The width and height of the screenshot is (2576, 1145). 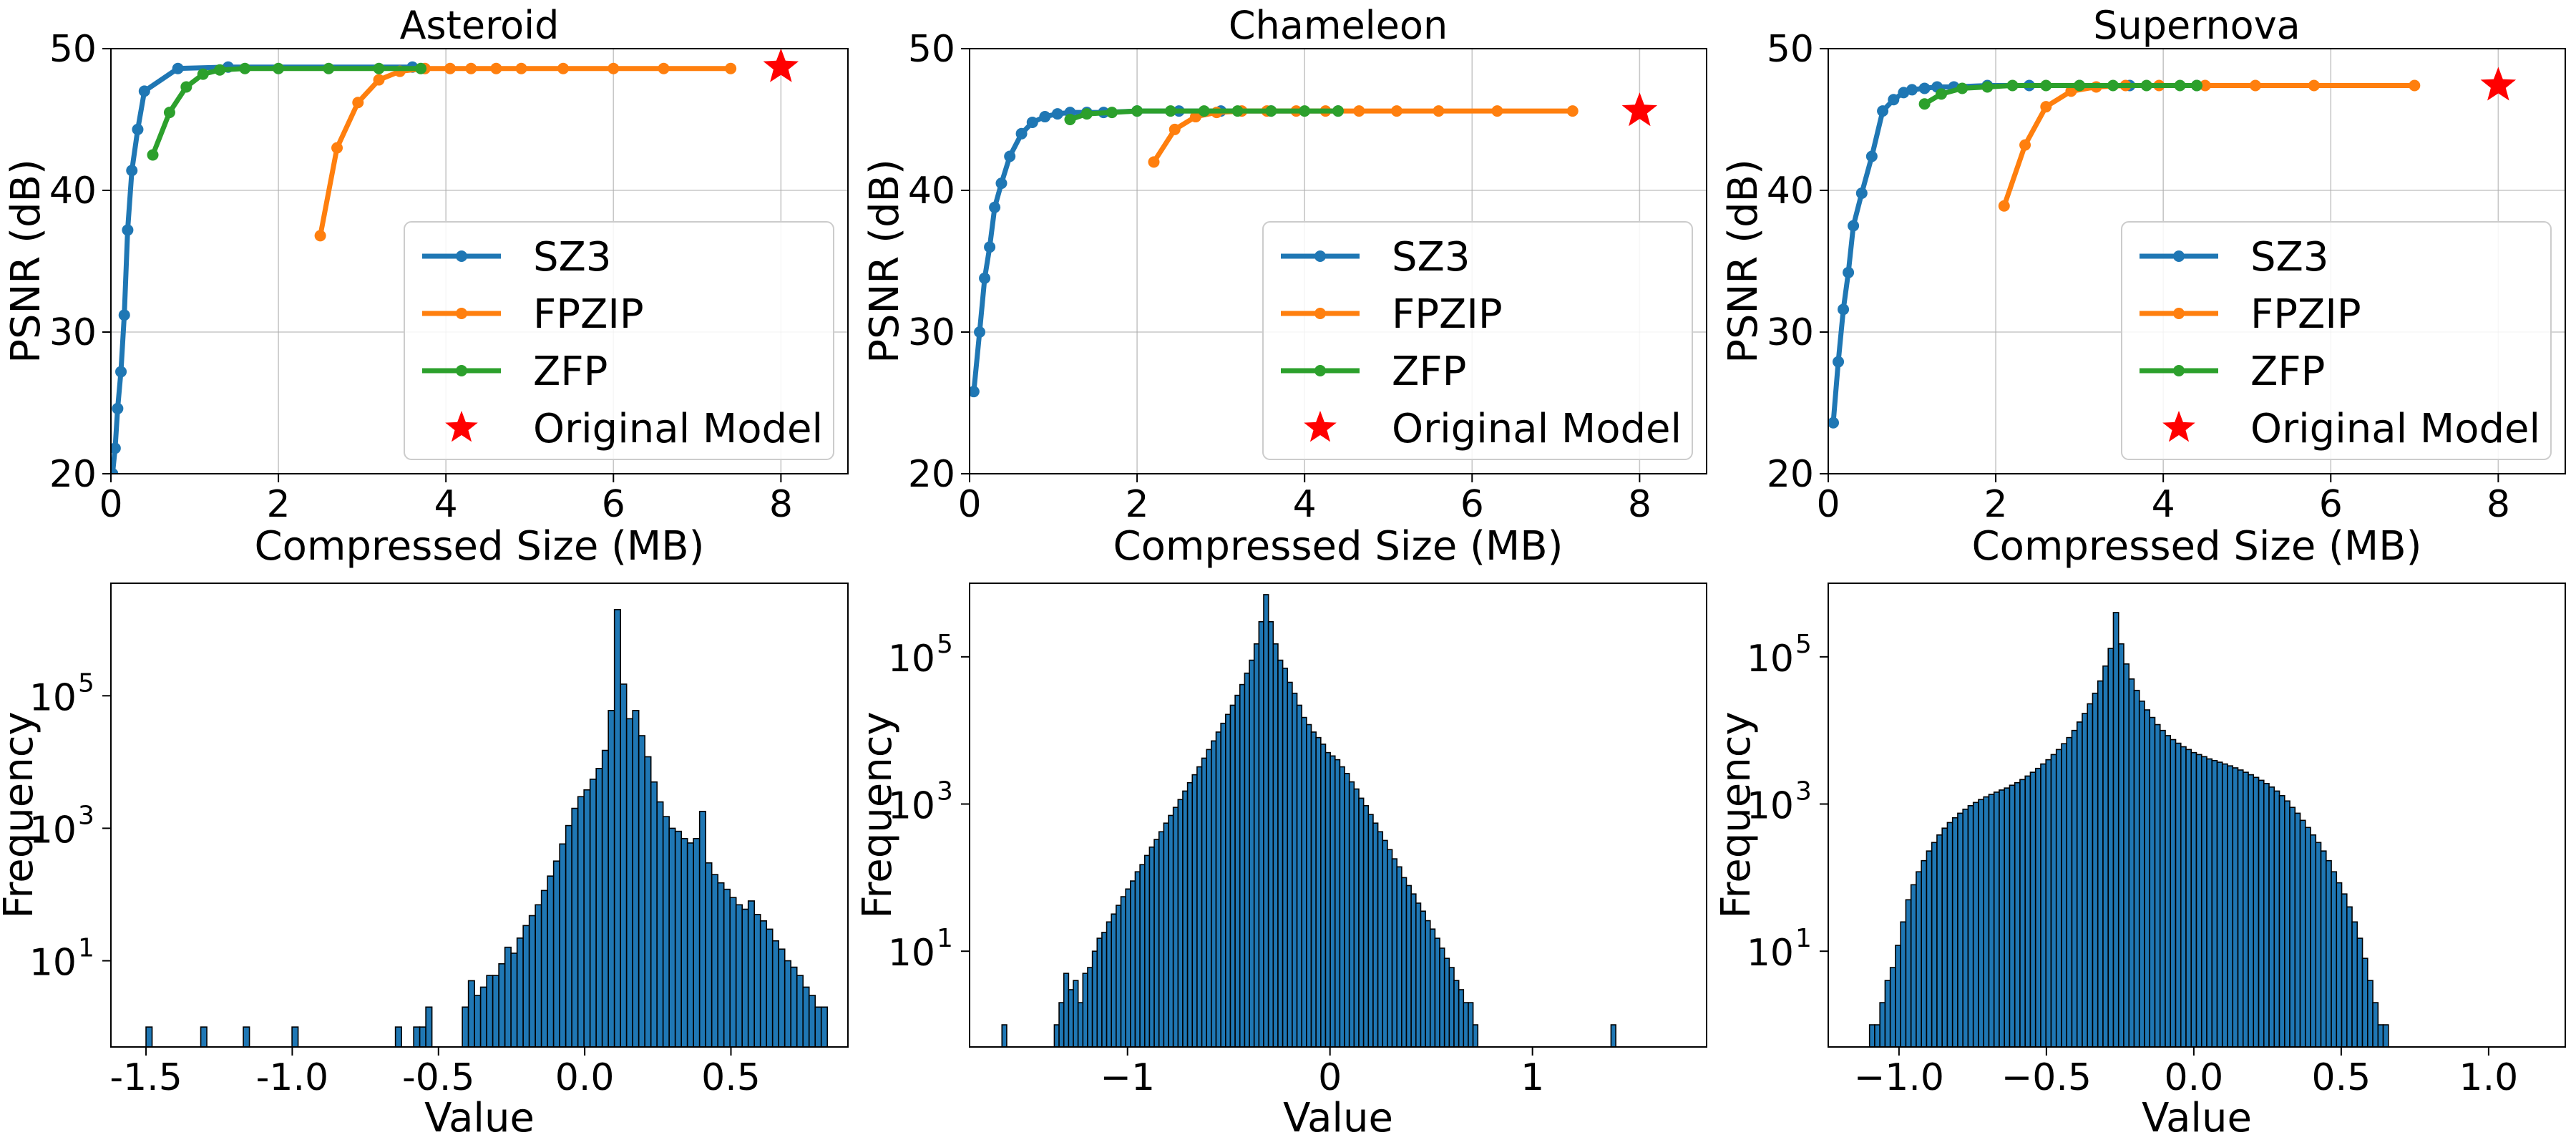 I want to click on y-tick-exponent: 3, so click(x=1803, y=792).